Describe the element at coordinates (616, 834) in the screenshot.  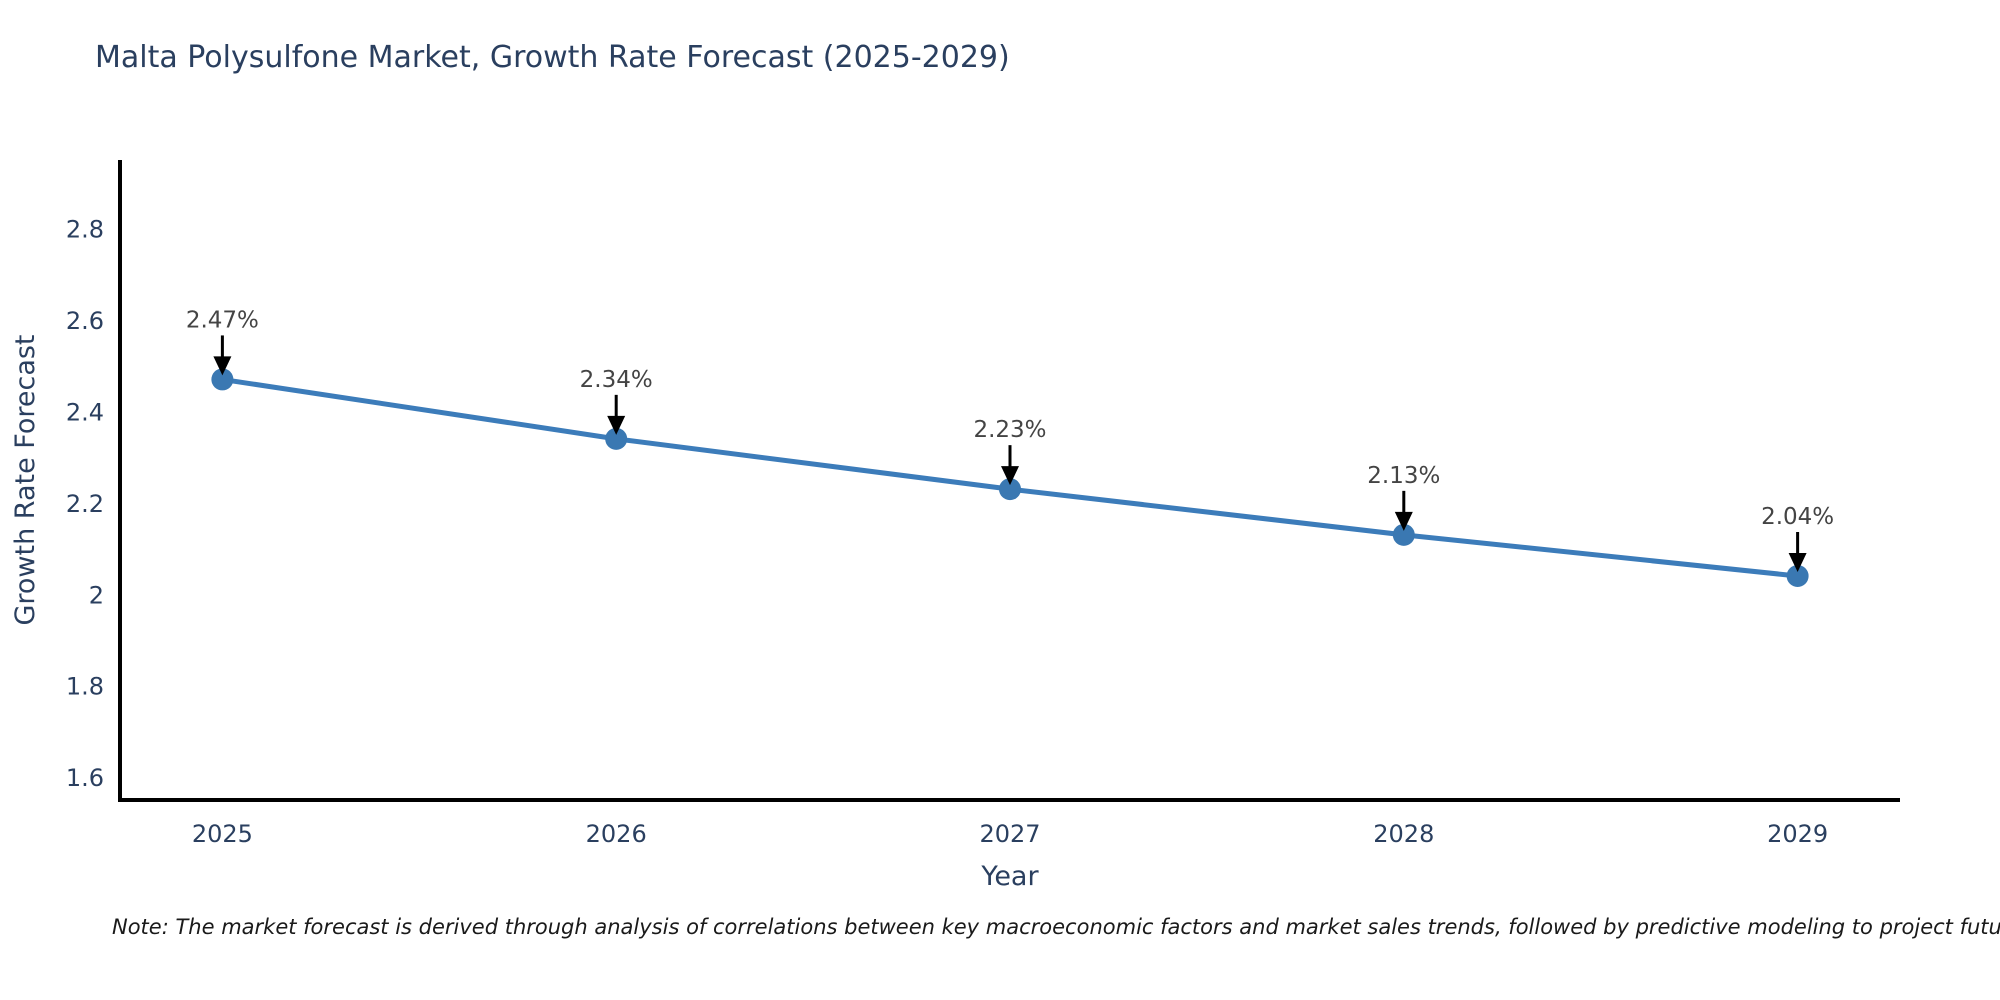
I see `x-tick-label: 2026` at that location.